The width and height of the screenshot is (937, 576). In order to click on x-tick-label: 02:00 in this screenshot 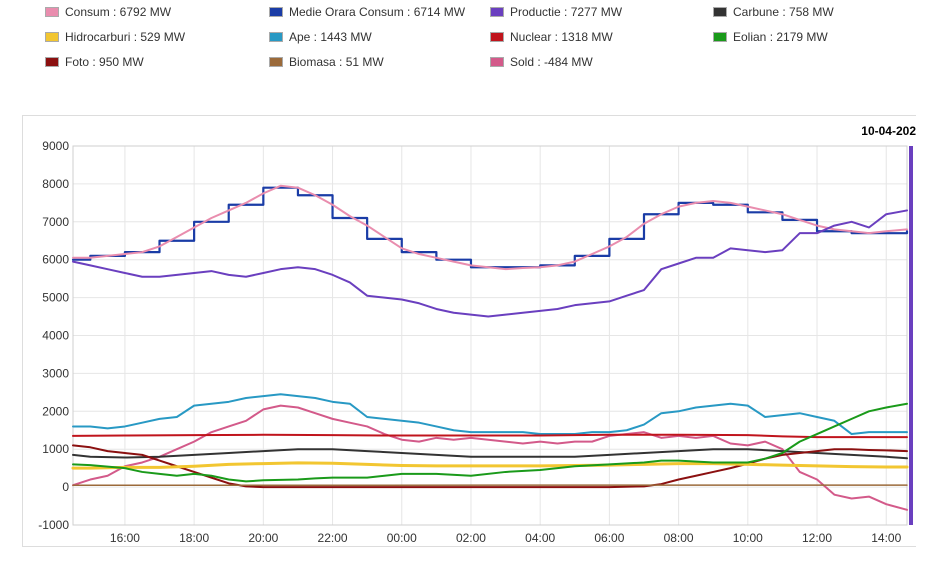, I will do `click(471, 538)`.